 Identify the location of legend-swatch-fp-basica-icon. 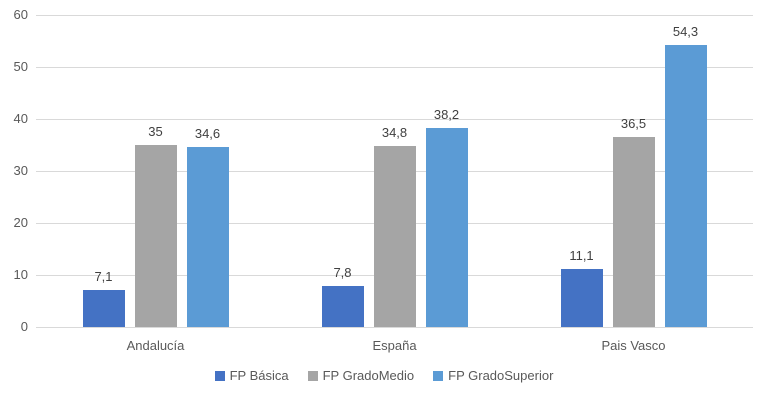
(219, 376).